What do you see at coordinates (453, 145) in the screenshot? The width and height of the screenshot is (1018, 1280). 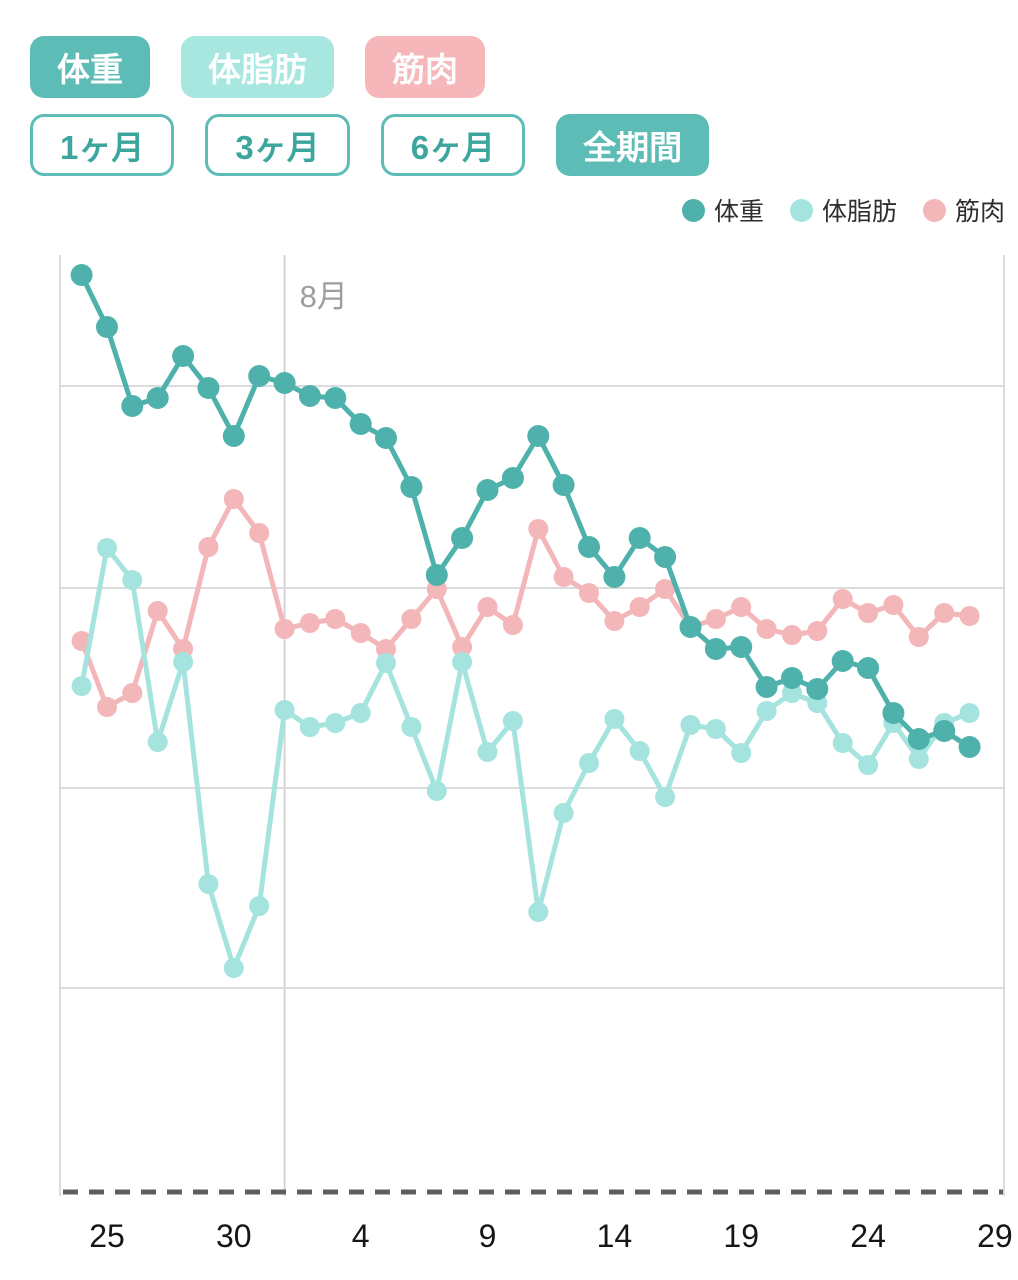 I see `period-button-6months: 6ヶ月` at bounding box center [453, 145].